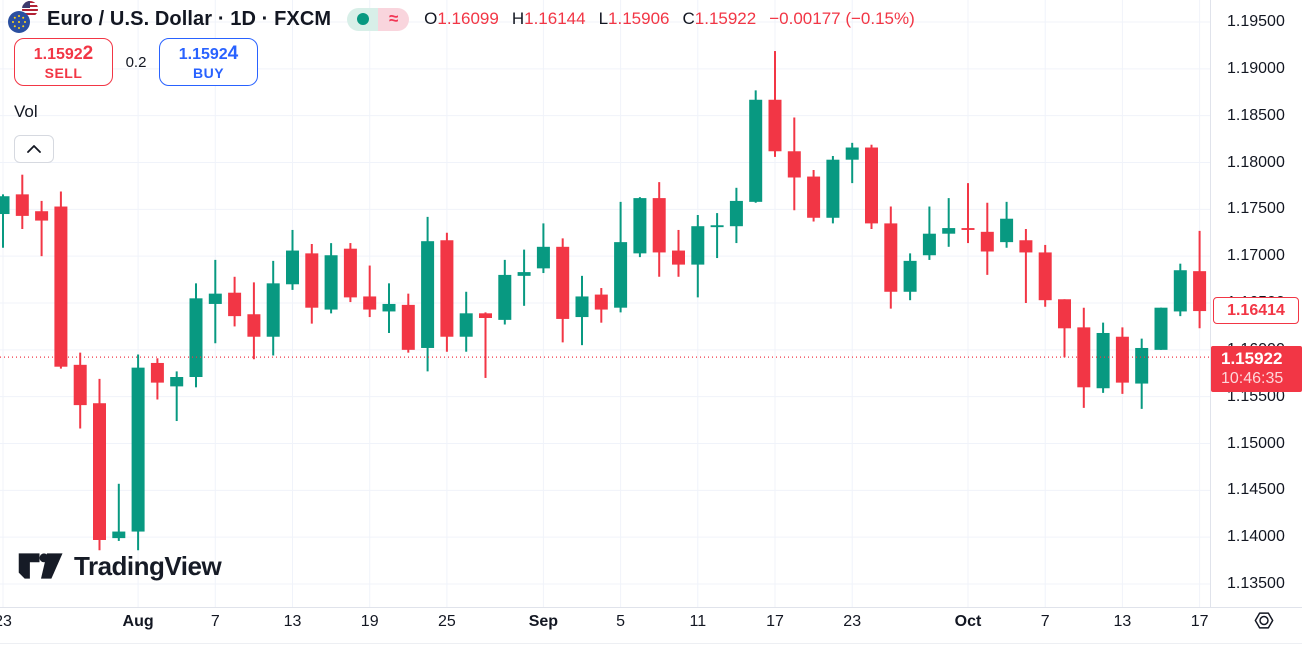  Describe the element at coordinates (208, 62) in the screenshot. I see `buy-button: 1.15924 BUY` at that location.